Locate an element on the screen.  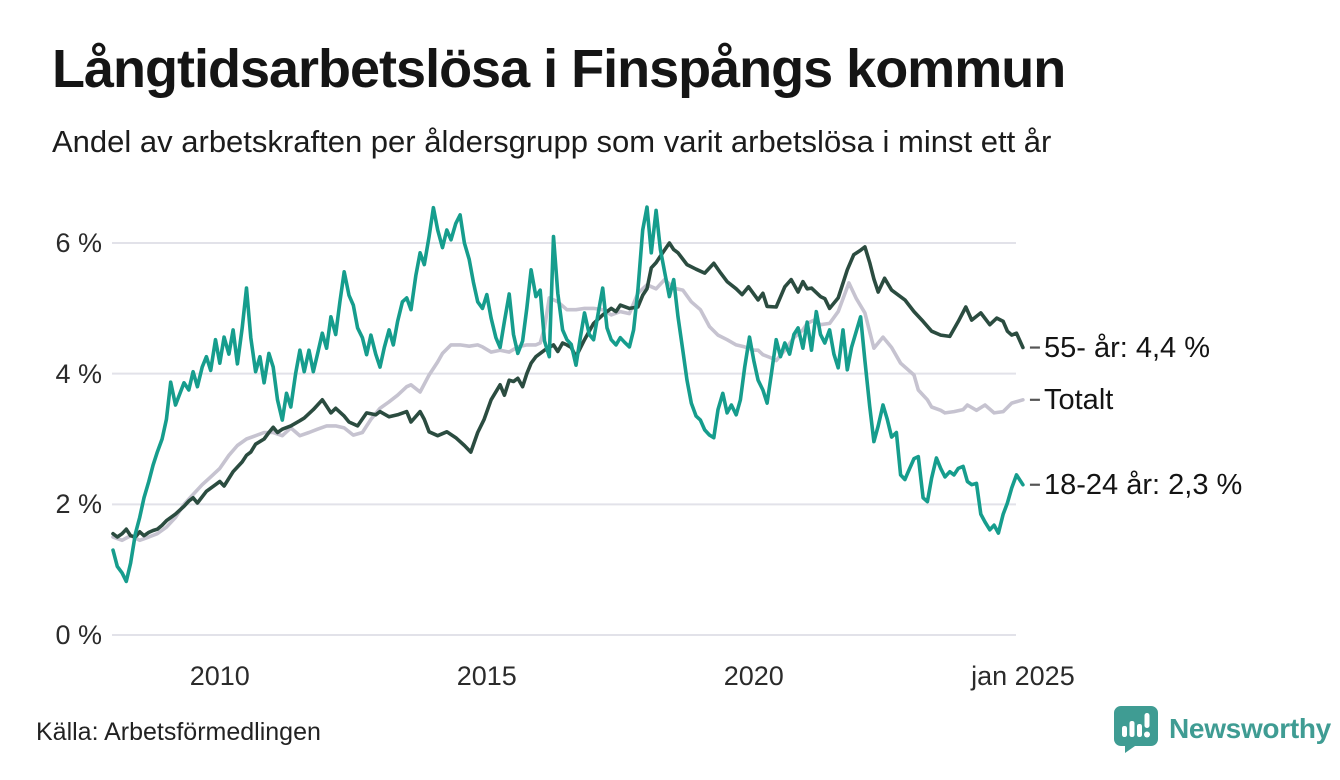
y-axis-tick-label: 0 % is located at coordinates (78, 635).